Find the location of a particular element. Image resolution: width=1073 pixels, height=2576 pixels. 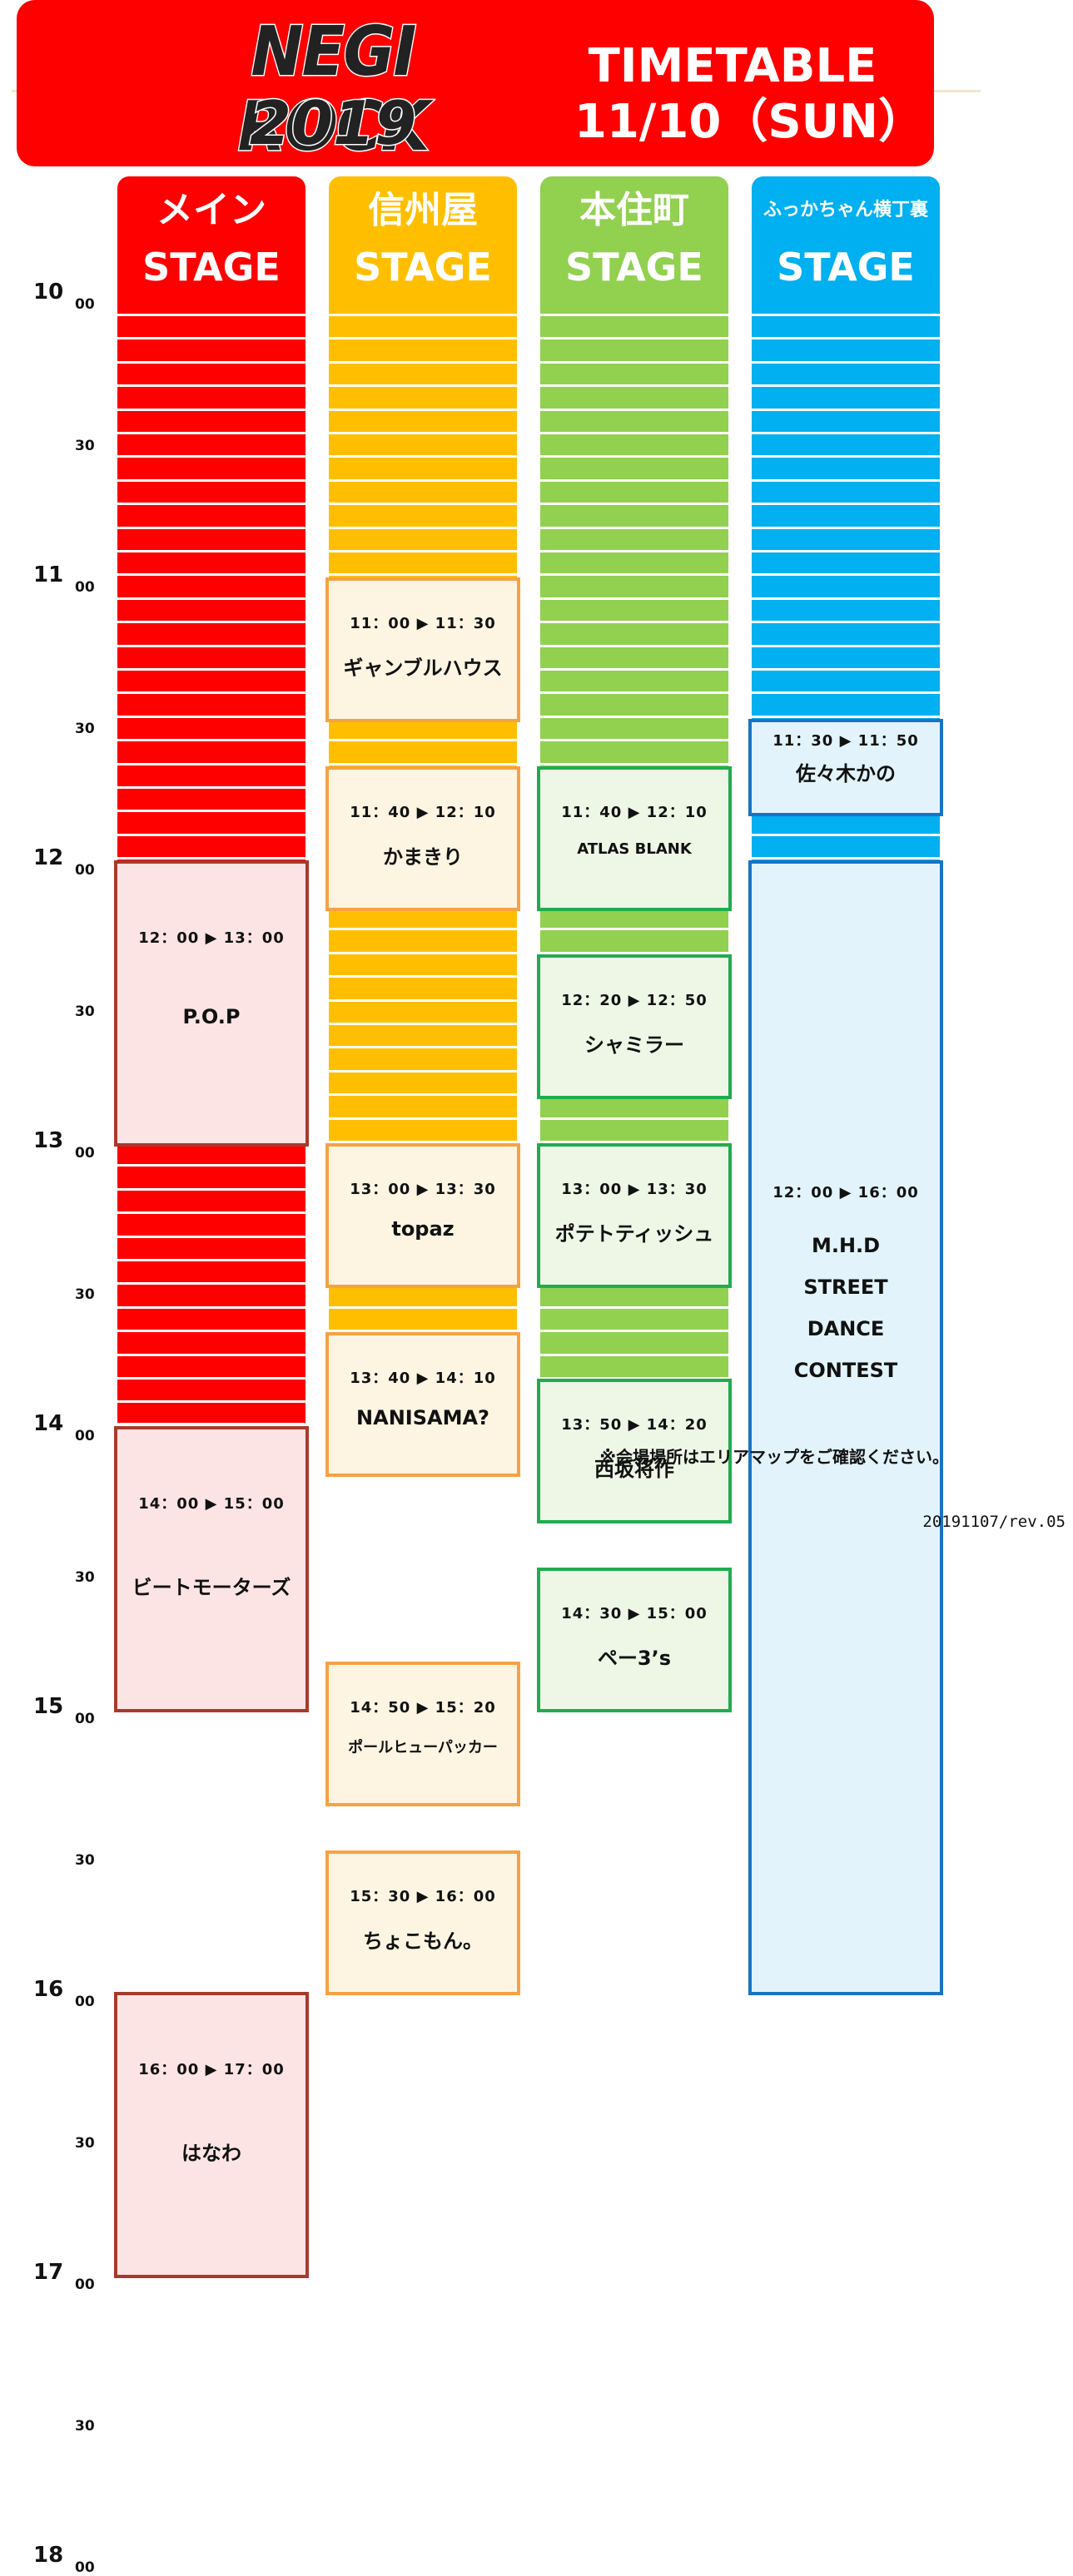

slot-performer: ATLAS BLANK is located at coordinates (634, 849).